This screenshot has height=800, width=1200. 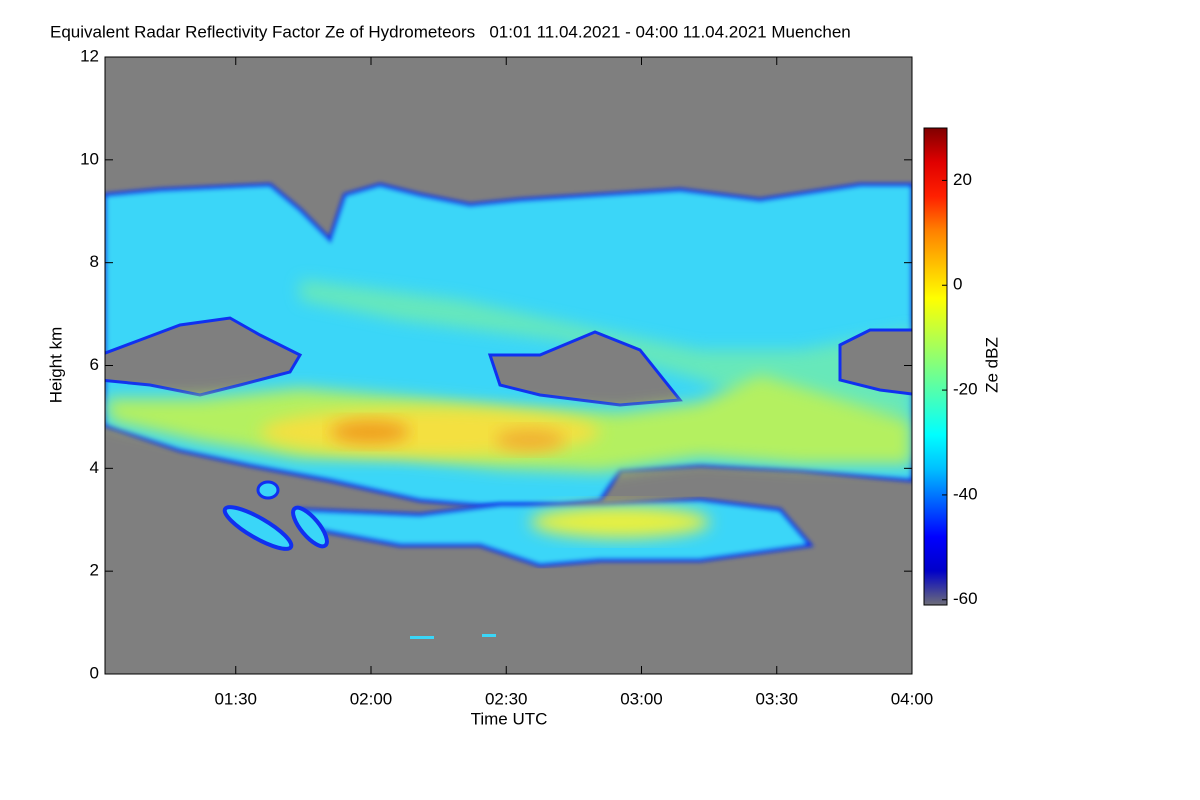 I want to click on x-tick-label: 02:30, so click(x=506, y=698).